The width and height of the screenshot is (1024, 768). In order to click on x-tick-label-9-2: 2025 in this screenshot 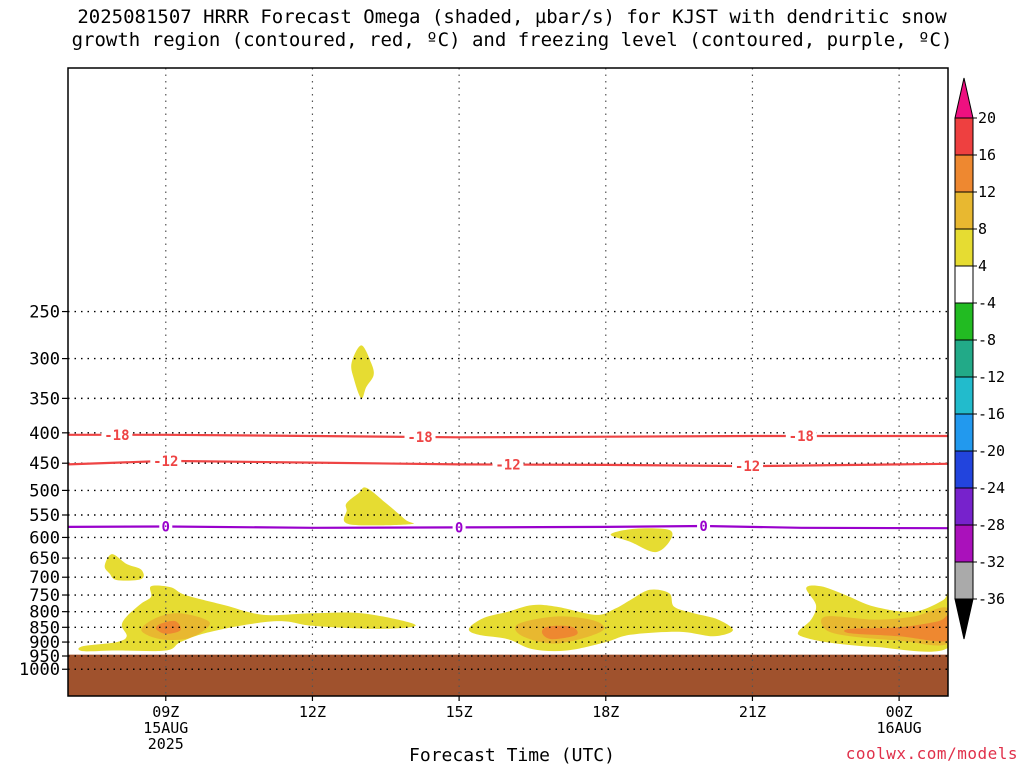, I will do `click(166, 744)`.